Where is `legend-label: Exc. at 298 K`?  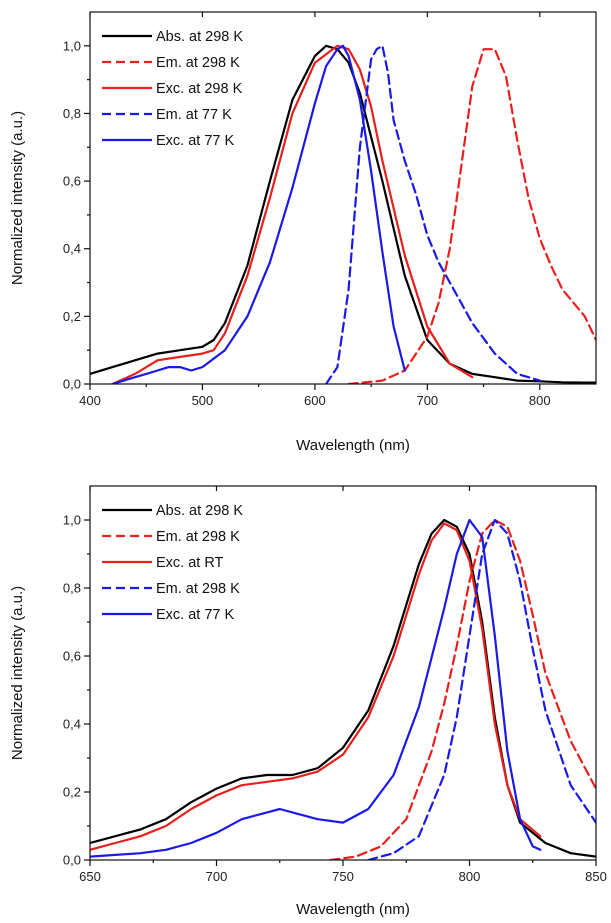 legend-label: Exc. at 298 K is located at coordinates (199, 89).